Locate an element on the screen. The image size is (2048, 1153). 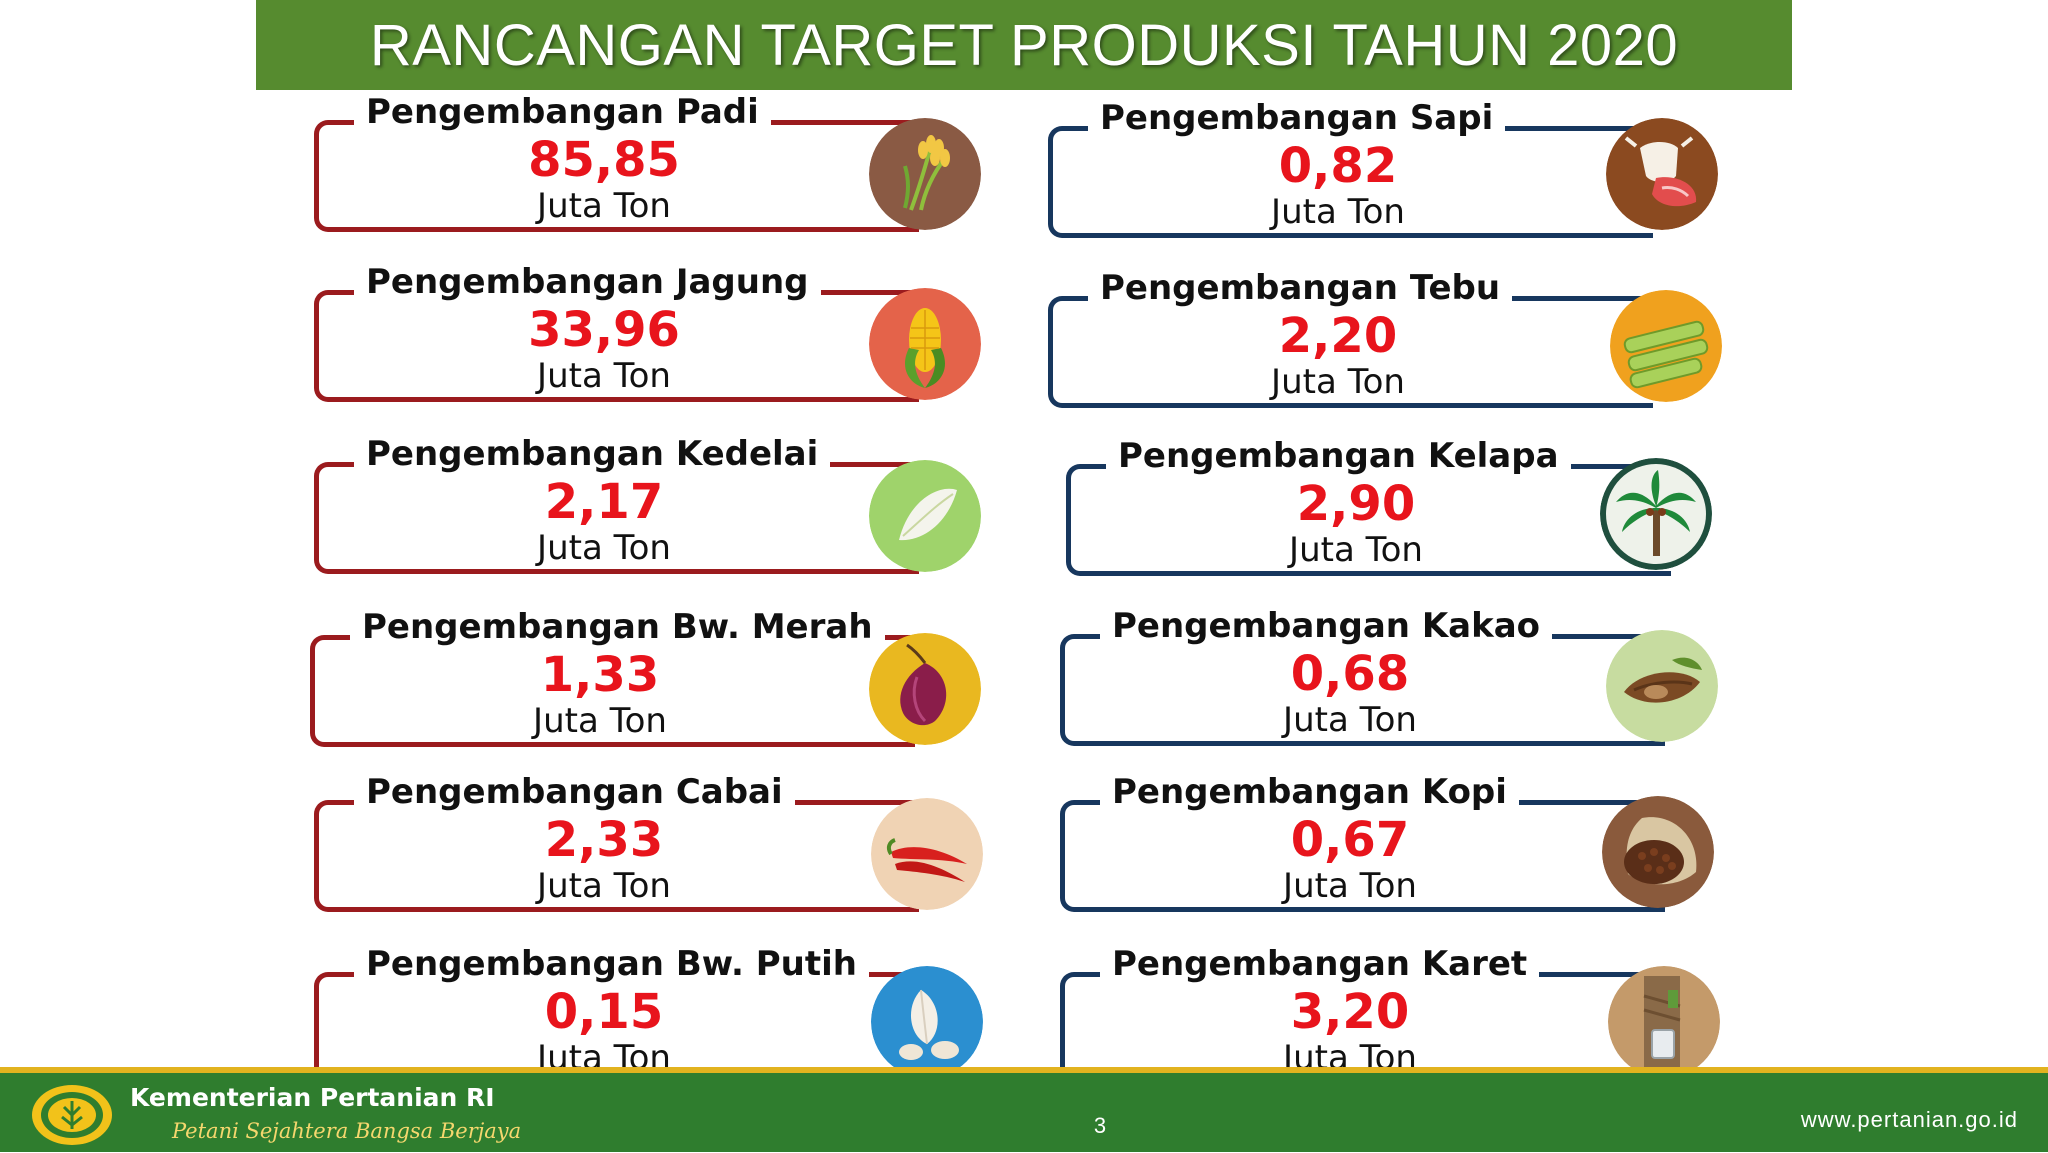
garlic-icon is located at coordinates (927, 1022).